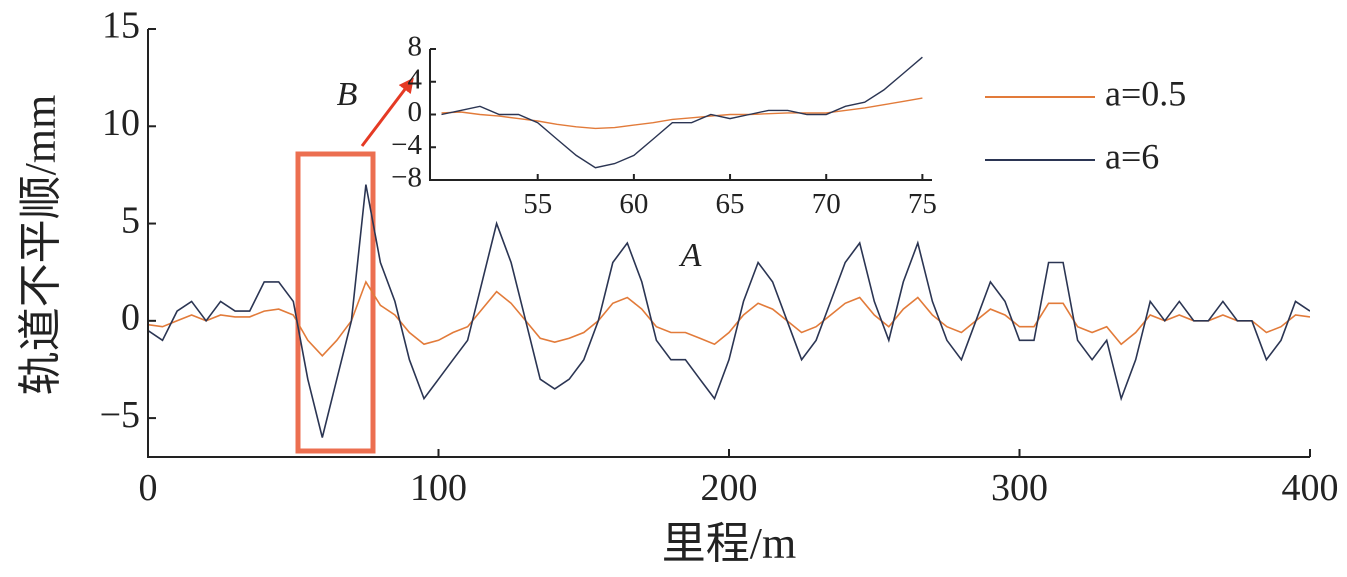 The height and width of the screenshot is (577, 1347). I want to click on legend: a=0.5 a=6, so click(1085, 124).